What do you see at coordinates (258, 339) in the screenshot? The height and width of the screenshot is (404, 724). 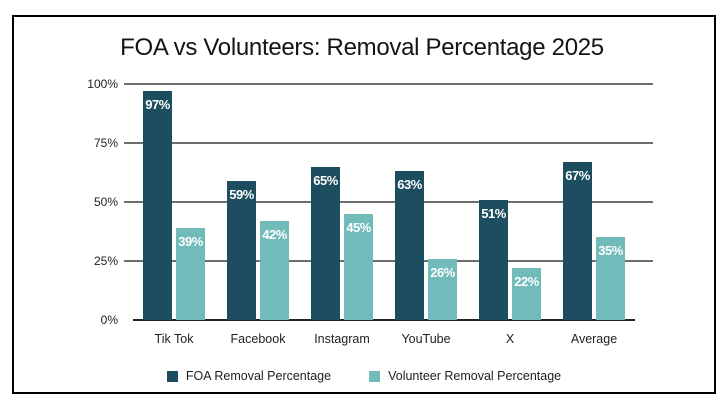 I see `x-category-label-facebook: Facebook` at bounding box center [258, 339].